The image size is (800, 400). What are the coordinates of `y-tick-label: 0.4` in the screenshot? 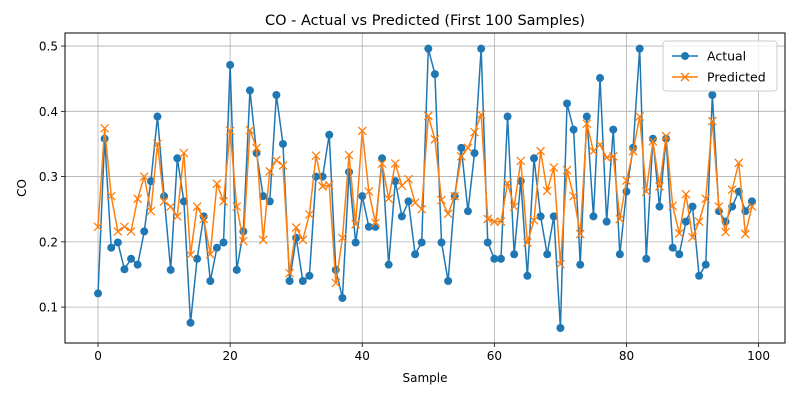 It's located at (48, 112).